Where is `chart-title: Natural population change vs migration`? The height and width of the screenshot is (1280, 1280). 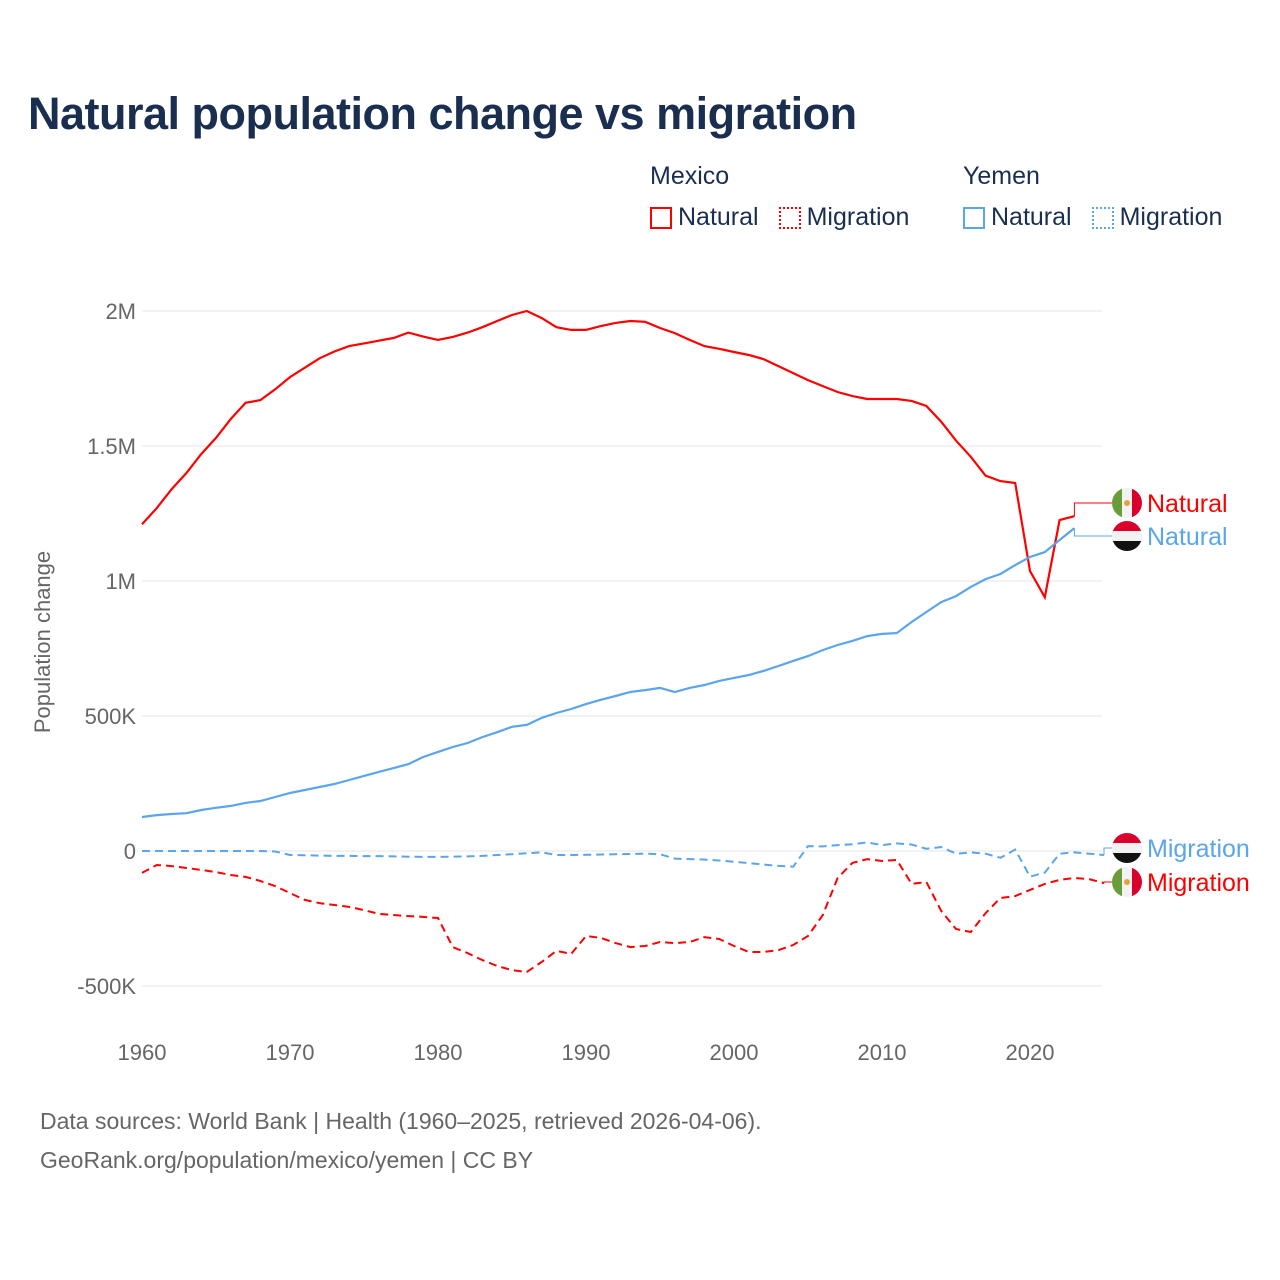 chart-title: Natural population change vs migration is located at coordinates (442, 113).